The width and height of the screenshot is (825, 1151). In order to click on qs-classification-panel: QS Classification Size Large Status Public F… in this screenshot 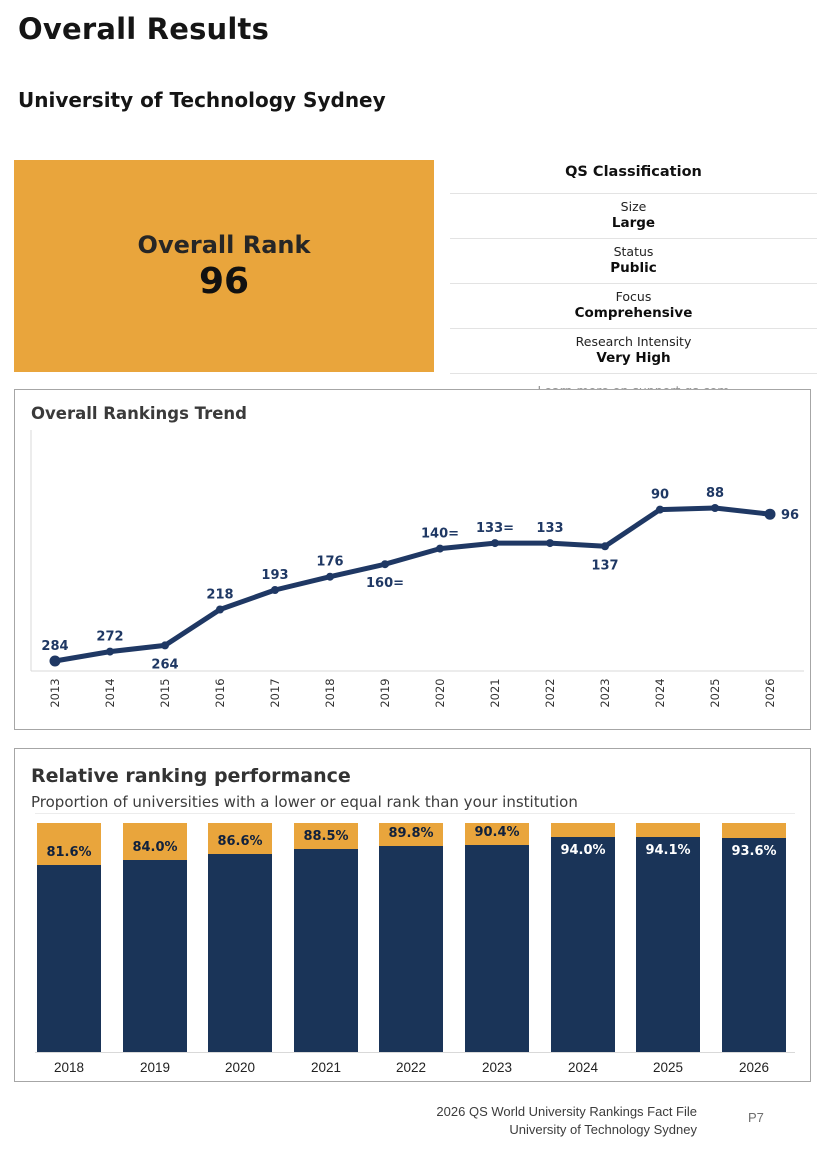, I will do `click(633, 281)`.